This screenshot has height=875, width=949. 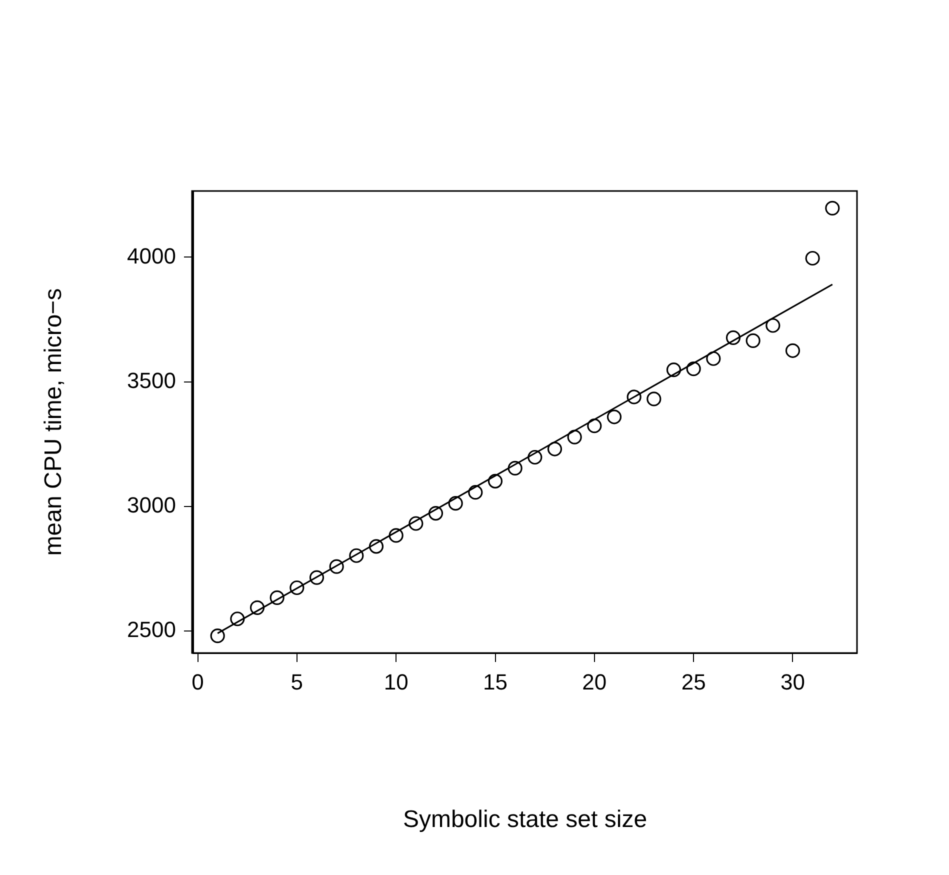 I want to click on y-axis-title: mean CPU time, micro−s, so click(x=54, y=422).